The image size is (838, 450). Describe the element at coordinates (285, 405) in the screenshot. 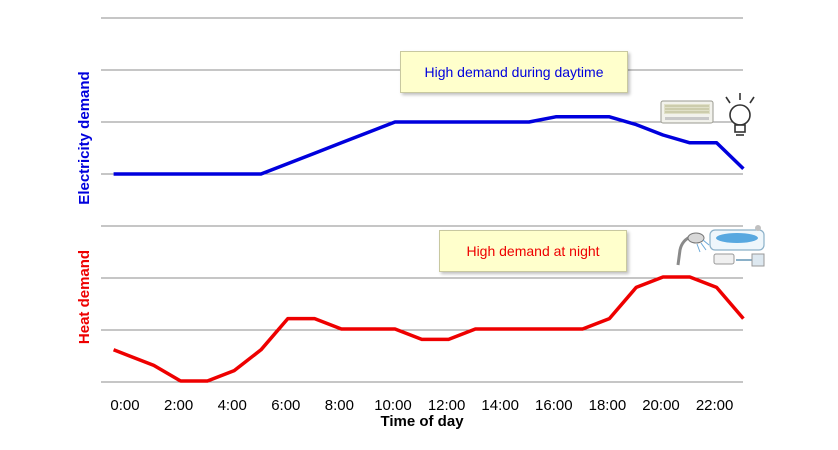

I see `x-tick-label: 6:00` at that location.